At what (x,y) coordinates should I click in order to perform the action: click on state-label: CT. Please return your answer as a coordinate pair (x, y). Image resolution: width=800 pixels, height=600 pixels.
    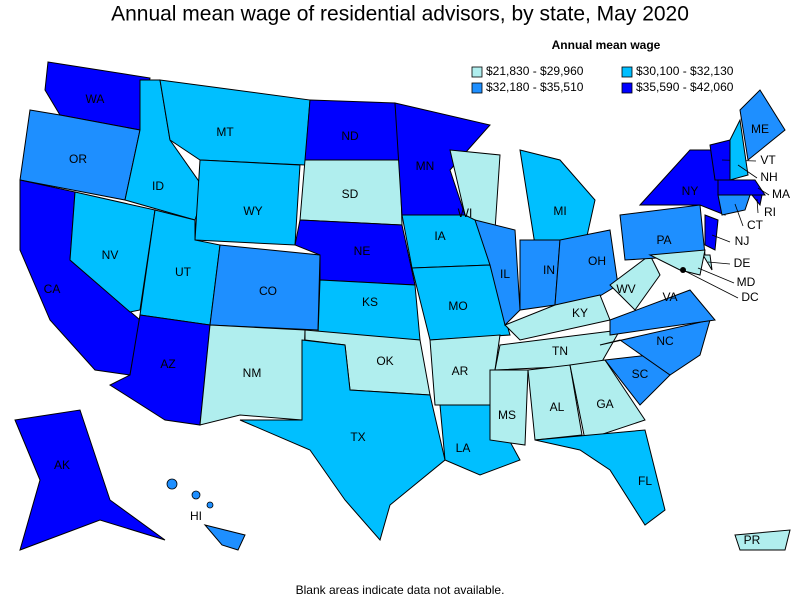
    Looking at the image, I should click on (755, 225).